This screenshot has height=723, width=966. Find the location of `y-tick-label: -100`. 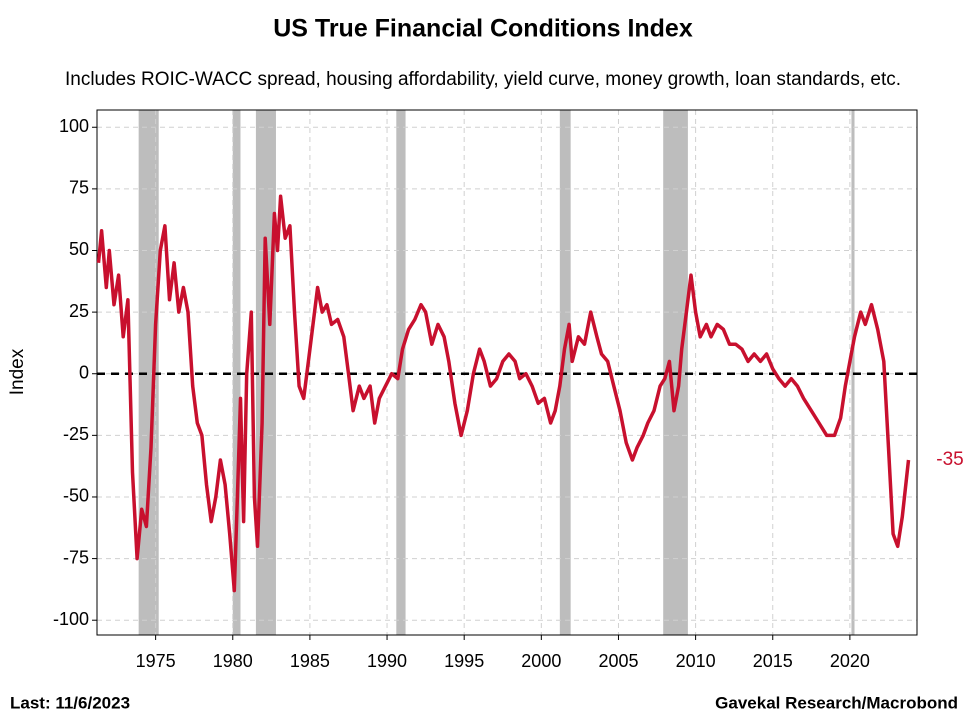

y-tick-label: -100 is located at coordinates (71, 619).